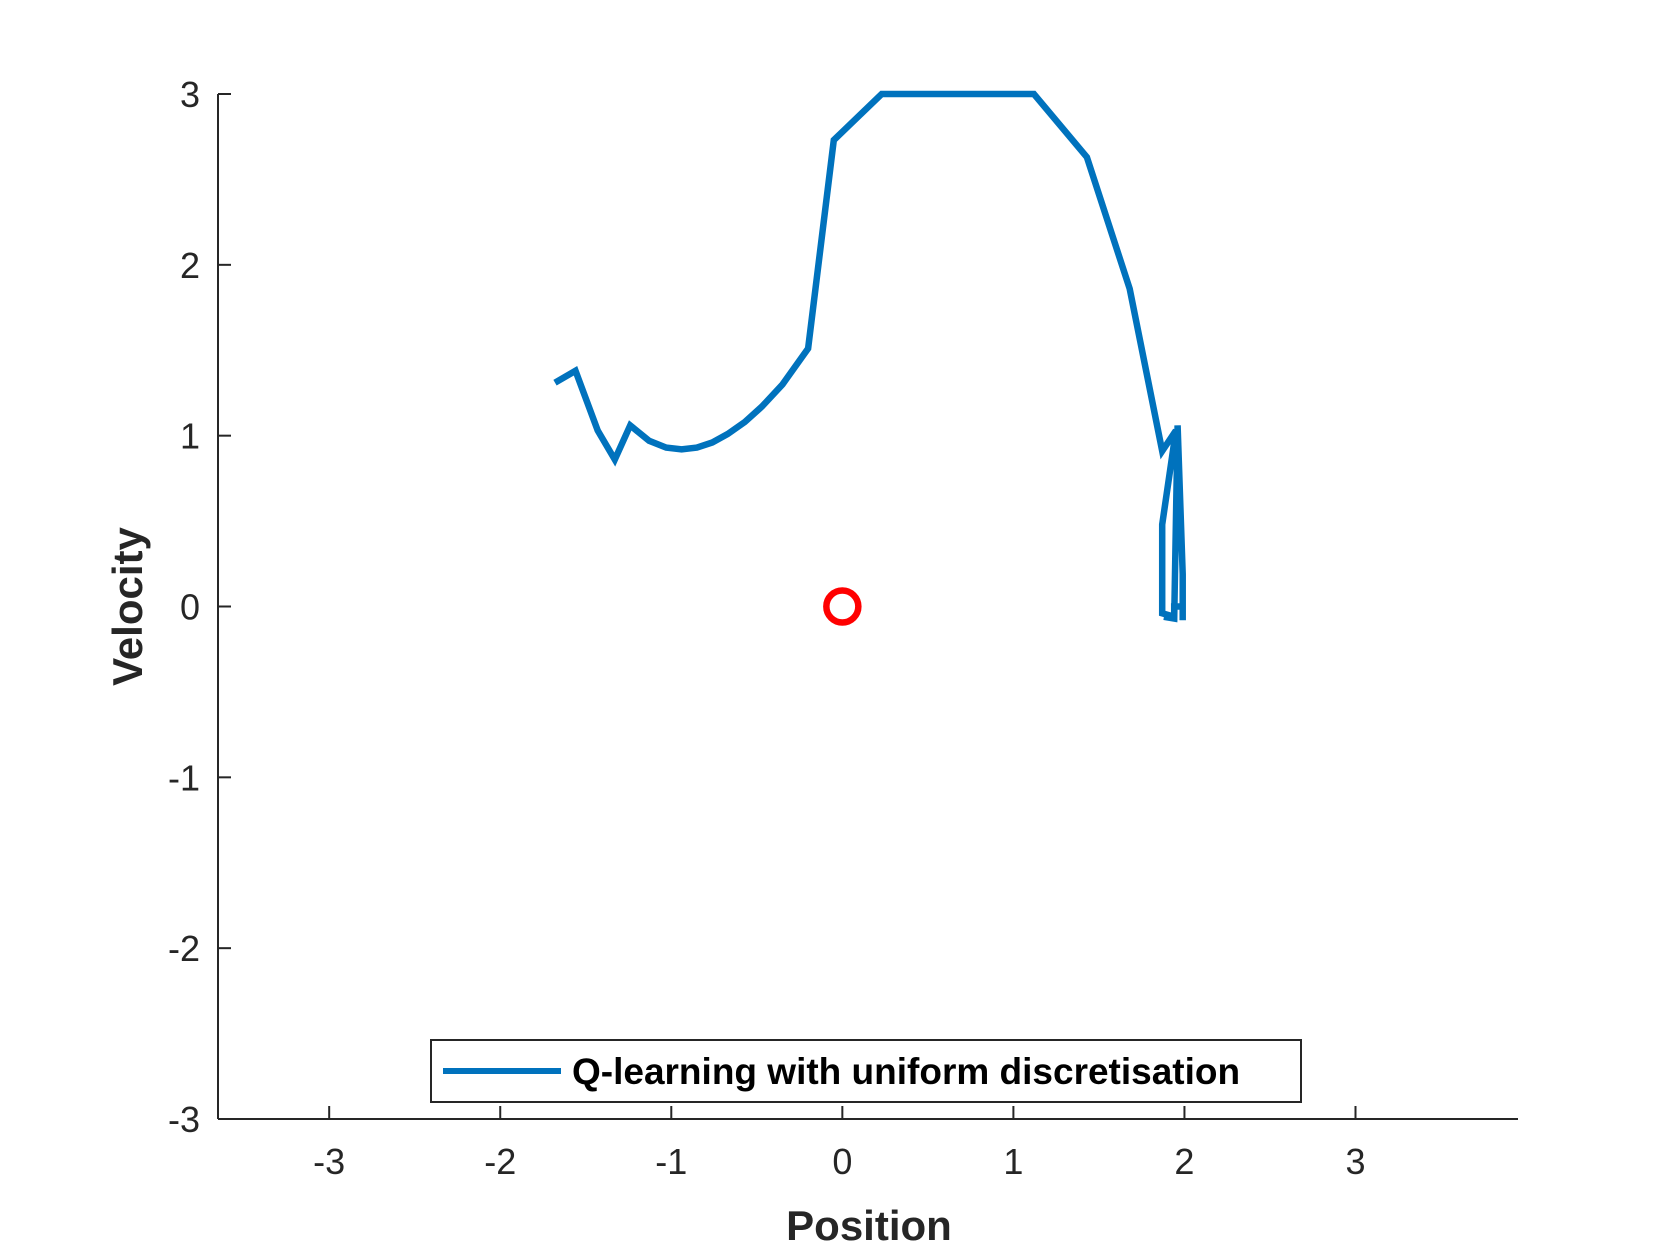 The width and height of the screenshot is (1661, 1246). What do you see at coordinates (190, 436) in the screenshot?
I see `y-tick-label: 1` at bounding box center [190, 436].